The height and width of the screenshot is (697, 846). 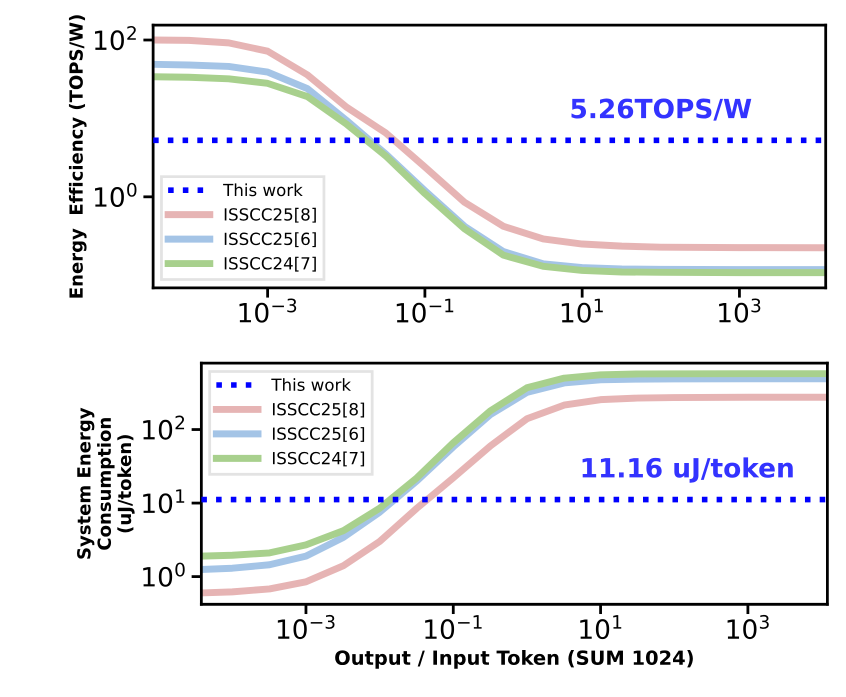 What do you see at coordinates (106, 483) in the screenshot?
I see `y-axis-title: System Energy Consumption (uJ/token)` at bounding box center [106, 483].